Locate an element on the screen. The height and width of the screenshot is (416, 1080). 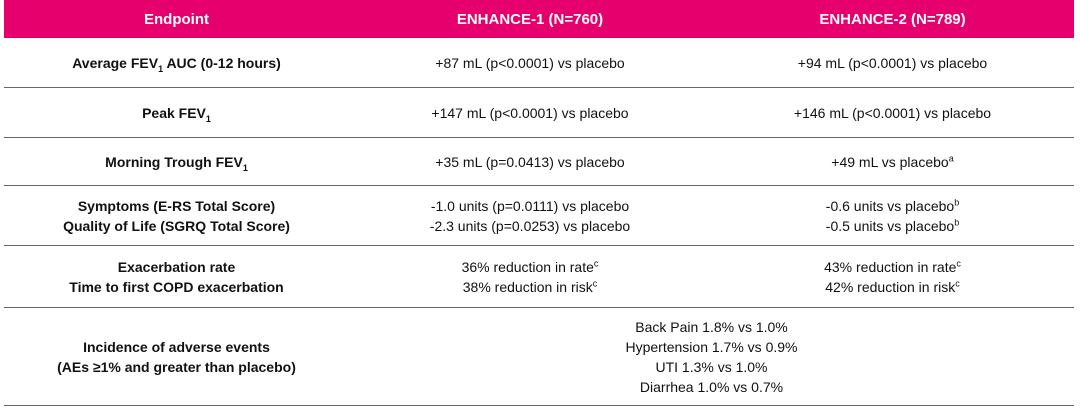
cell-line: -2.3 units (p=0.0253) vs placebo is located at coordinates (530, 226).